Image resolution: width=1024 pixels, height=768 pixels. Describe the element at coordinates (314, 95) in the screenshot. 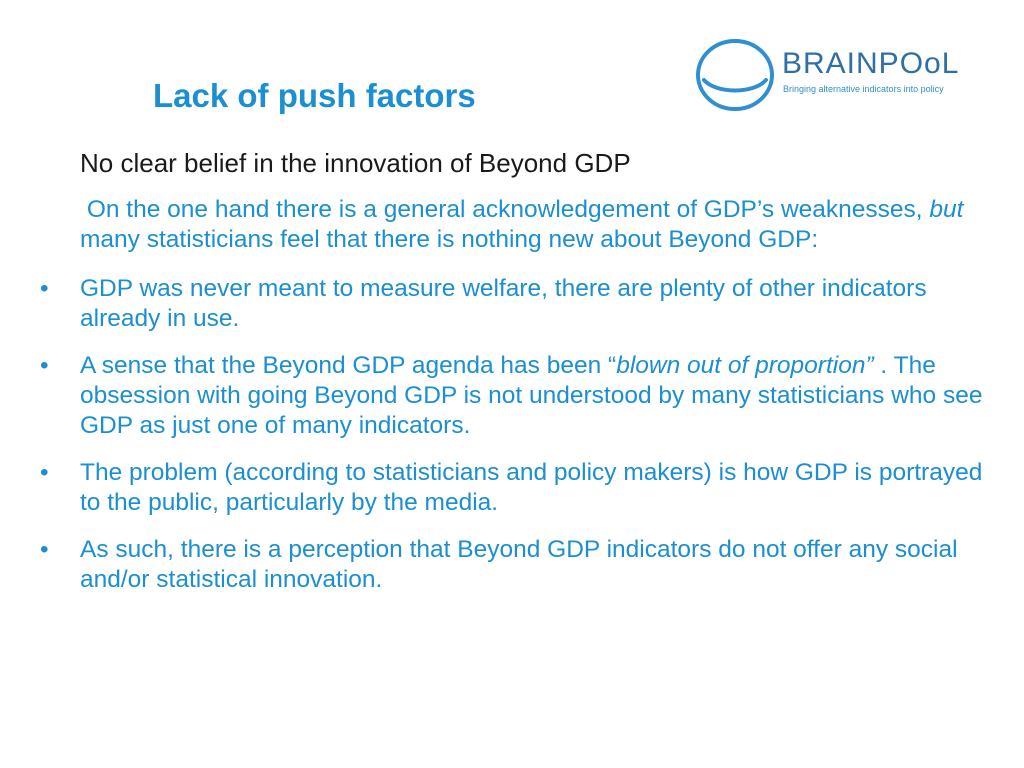

I see `slide-title: Lack of push factors` at that location.